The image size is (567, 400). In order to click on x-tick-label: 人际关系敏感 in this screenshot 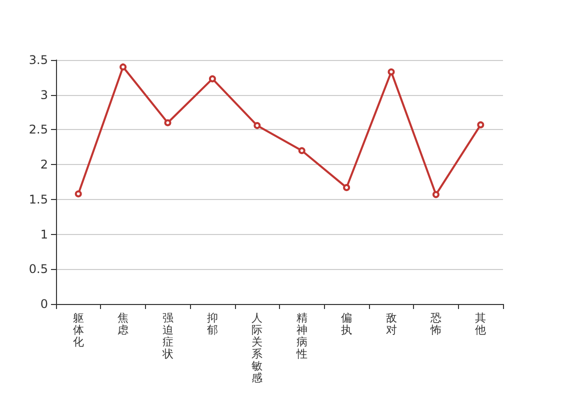, I will do `click(257, 348)`.